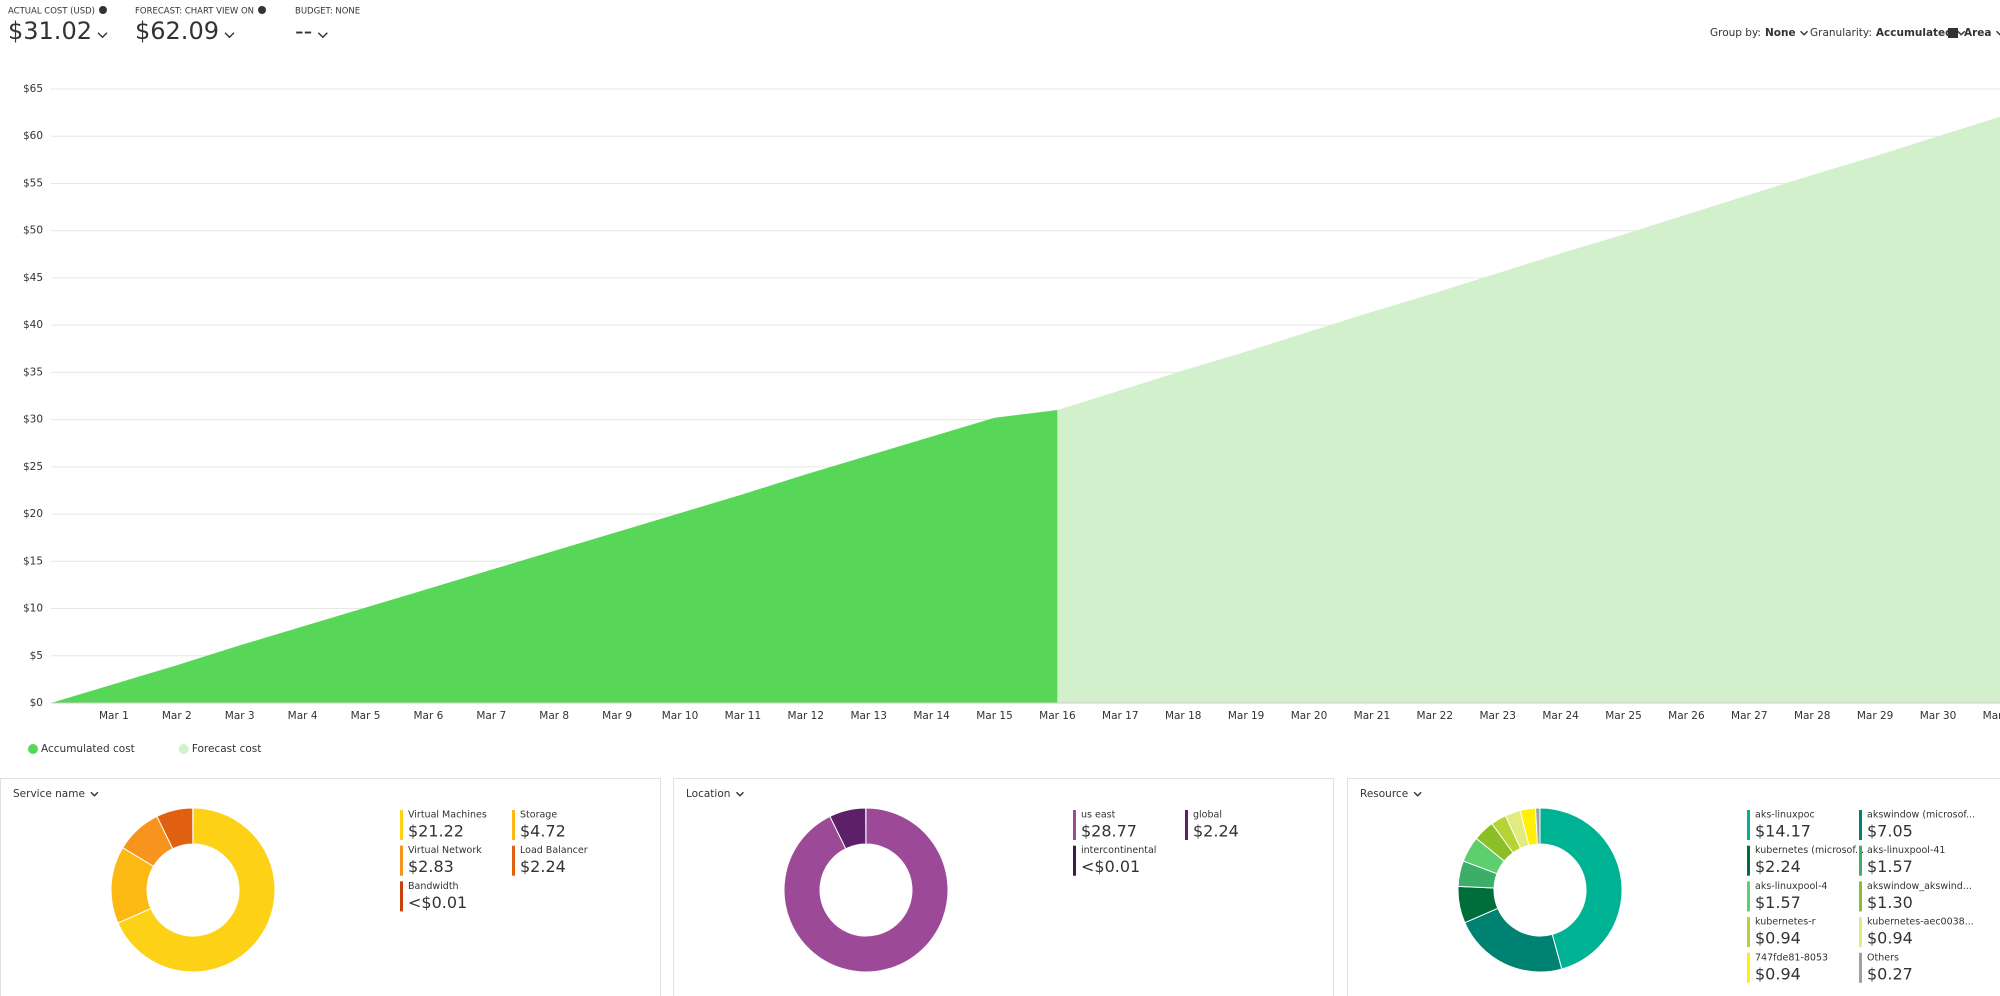 The image size is (2000, 996). Describe the element at coordinates (50, 31) in the screenshot. I see `kpi-value: $31.02` at that location.